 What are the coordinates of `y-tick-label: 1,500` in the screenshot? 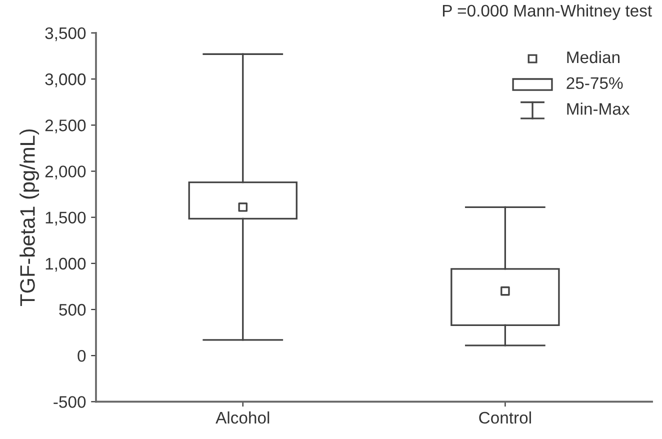 It's located at (66, 219).